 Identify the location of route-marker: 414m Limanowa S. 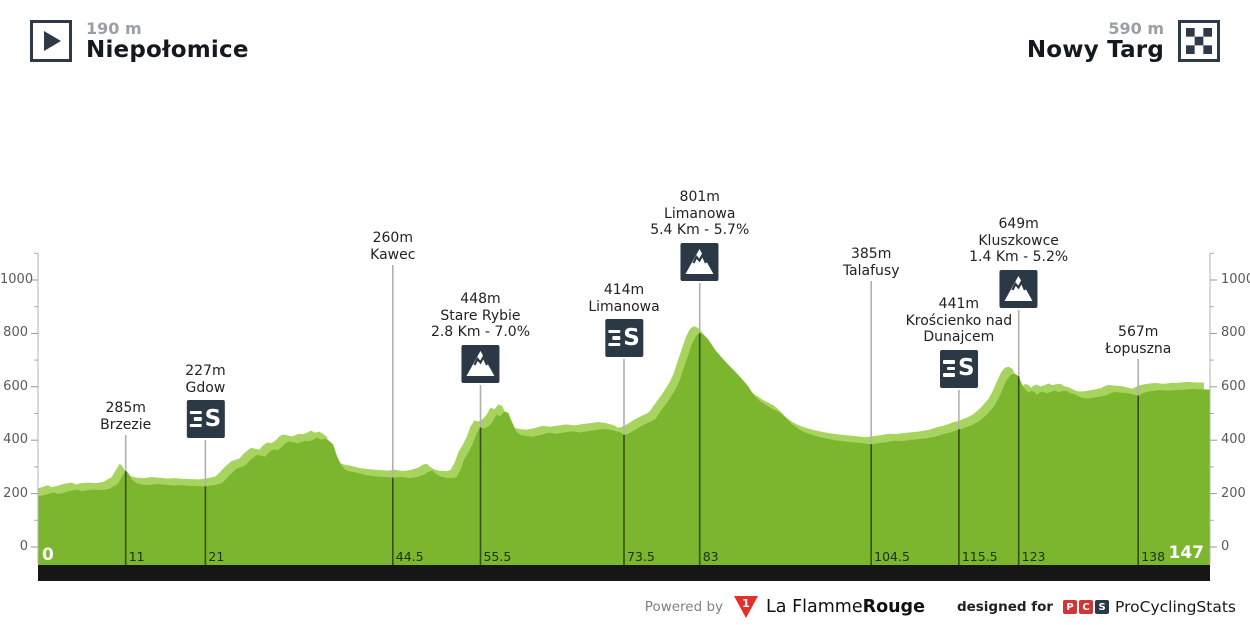
(624, 319).